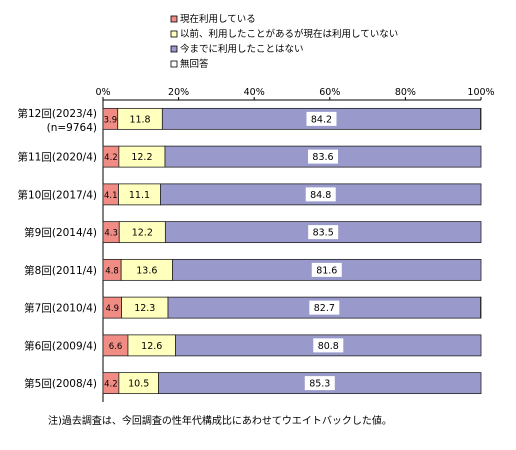 The image size is (516, 450). I want to click on value-label: 84.2, so click(321, 119).